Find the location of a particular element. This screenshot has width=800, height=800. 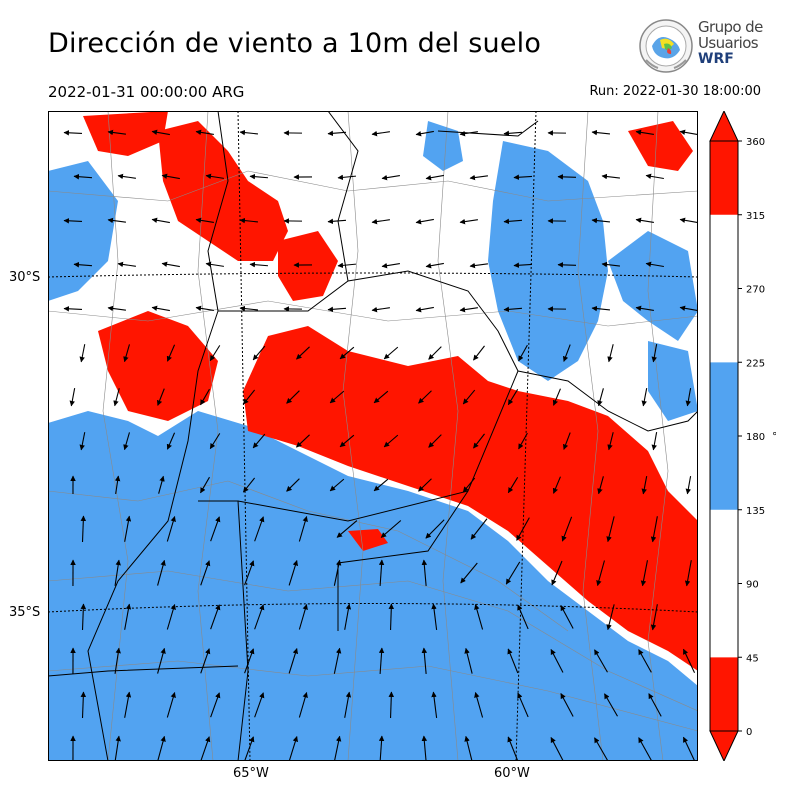

colorbar-tick-label: 225 is located at coordinates (755, 363).